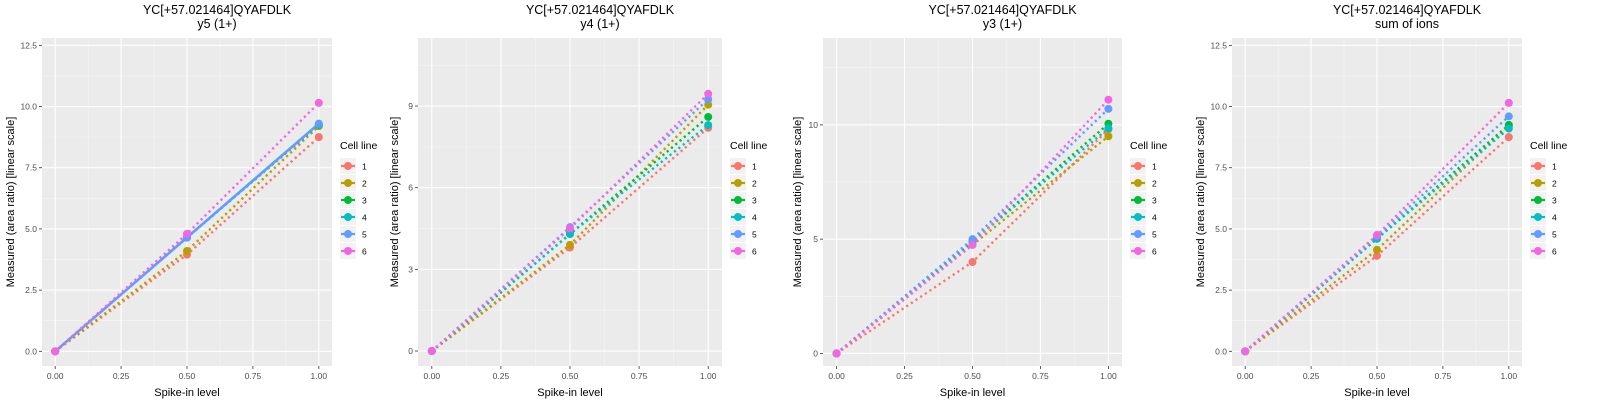 This screenshot has width=1600, height=405. Describe the element at coordinates (1543, 166) in the screenshot. I see `legend-item-1: 1` at that location.